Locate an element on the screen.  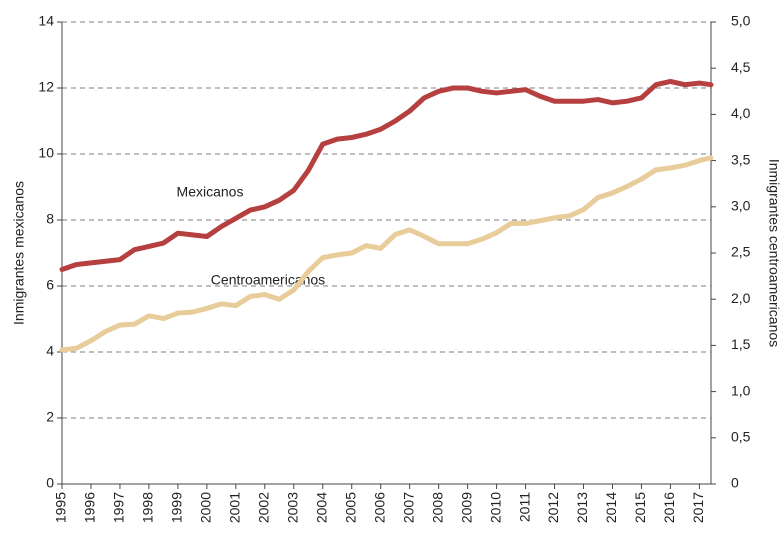
x-tick-label: 2002 is located at coordinates (264, 507).